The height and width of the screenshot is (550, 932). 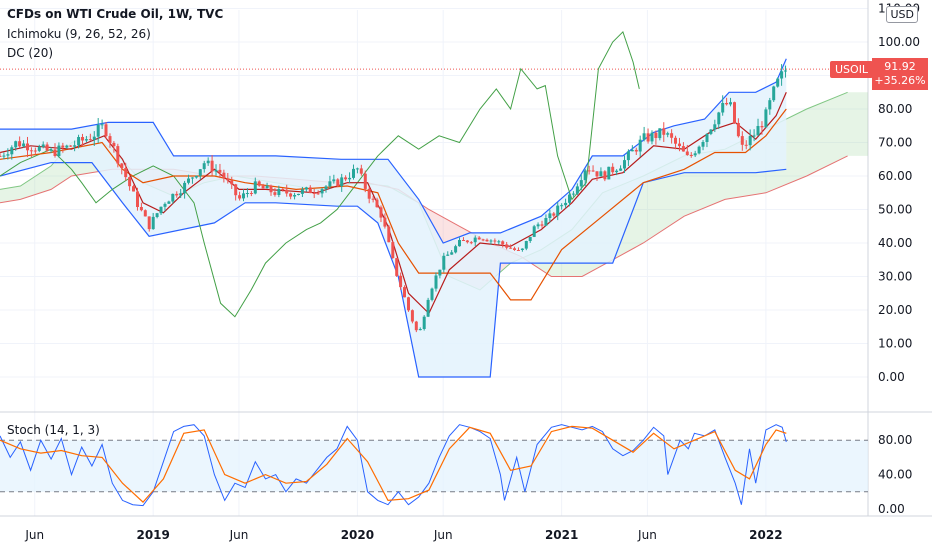 What do you see at coordinates (900, 80) in the screenshot?
I see `change-percent: +35.26%` at bounding box center [900, 80].